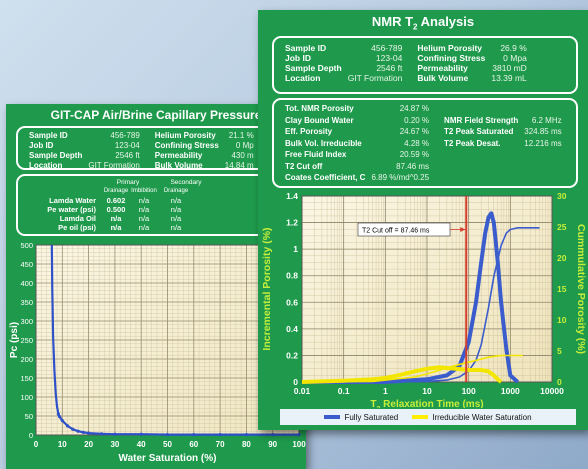 Image resolution: width=588 pixels, height=469 pixels. Describe the element at coordinates (125, 135) in the screenshot. I see `capillary-sample-value: 456-789` at that location.